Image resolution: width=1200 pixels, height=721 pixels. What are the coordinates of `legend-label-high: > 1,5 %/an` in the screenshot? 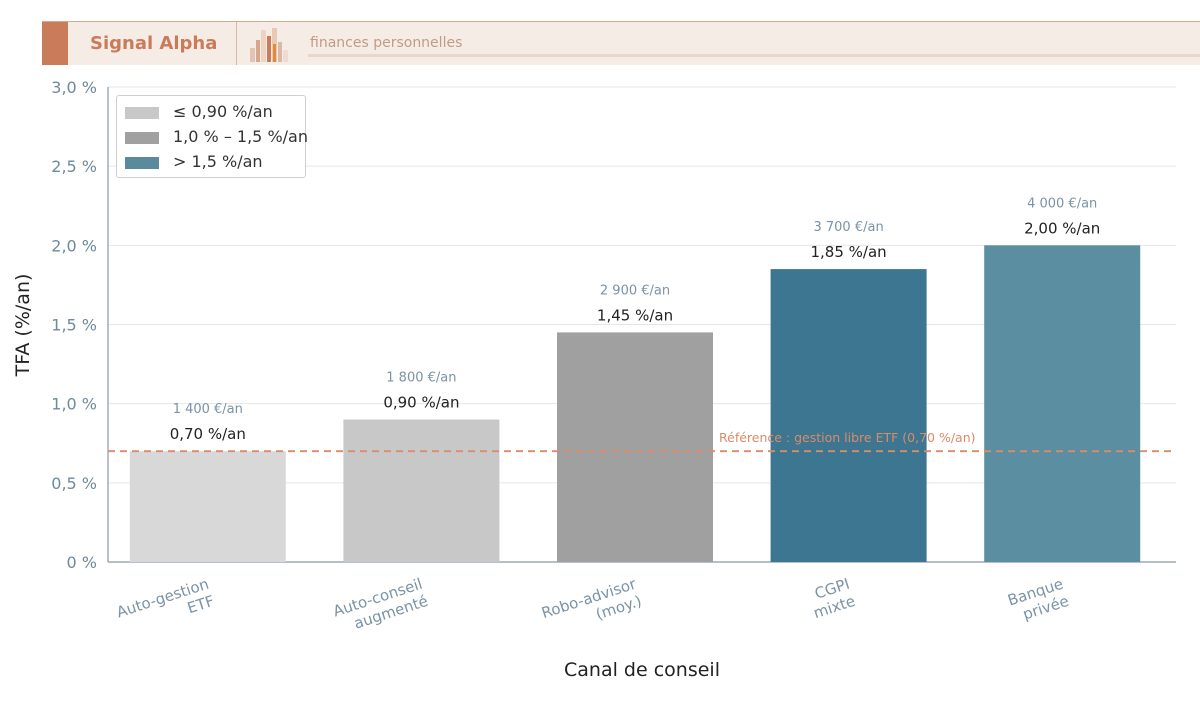 It's located at (218, 161).